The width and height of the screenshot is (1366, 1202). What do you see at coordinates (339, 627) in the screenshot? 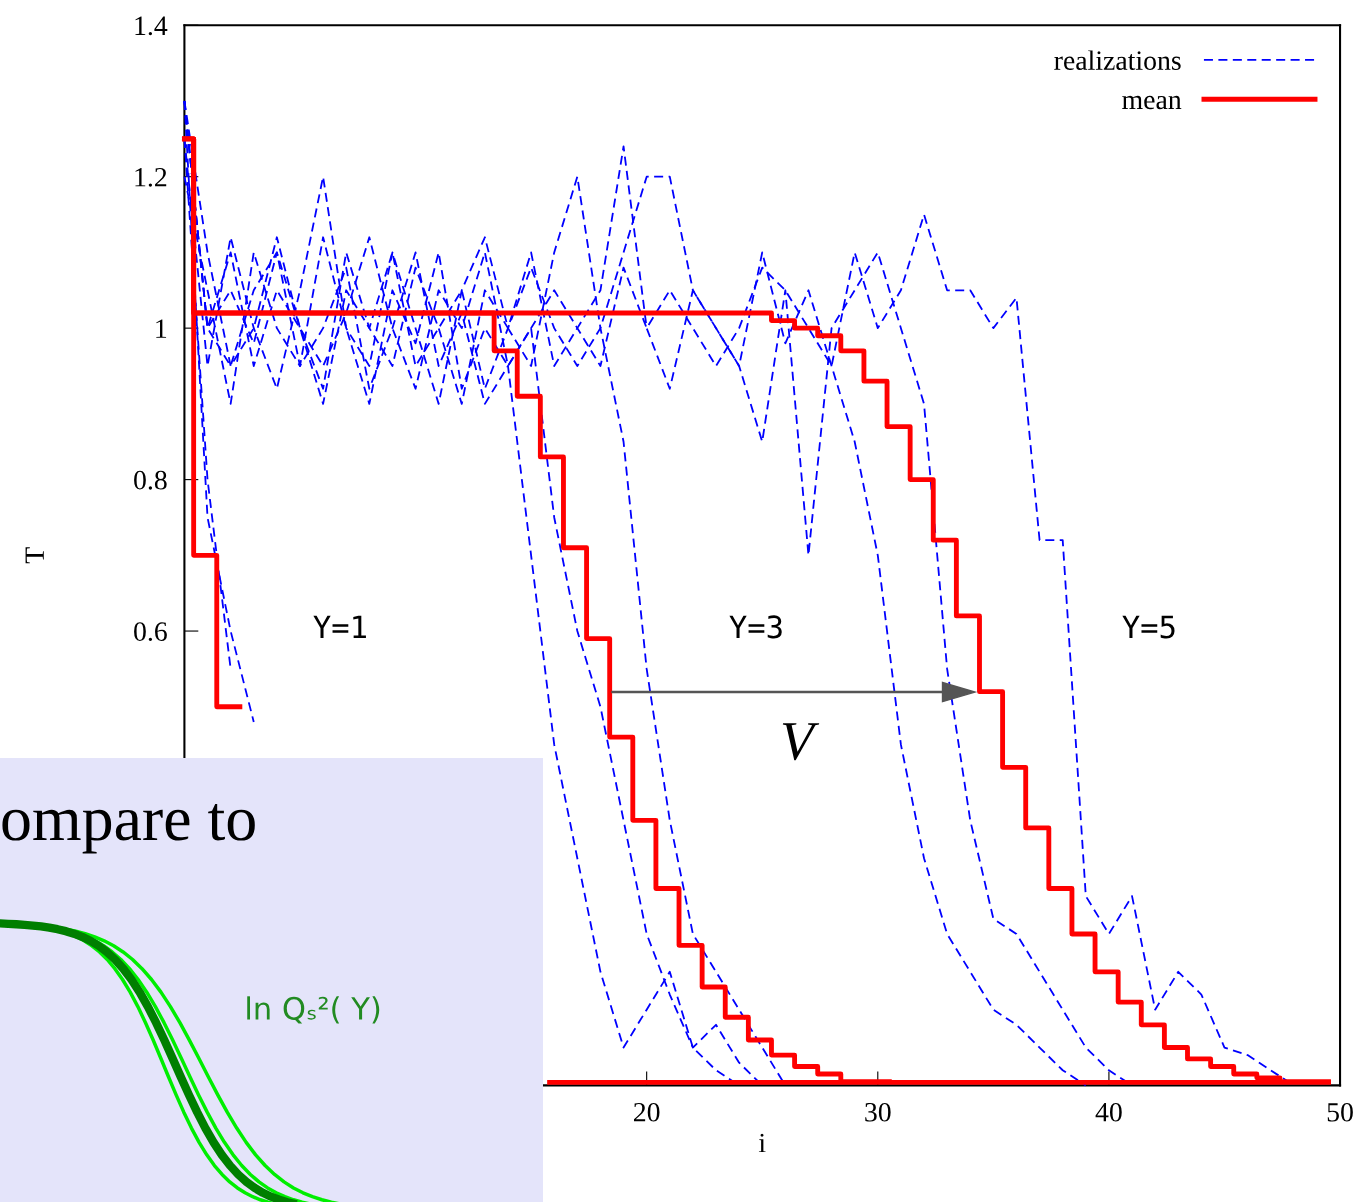
I see `annotation: Y=1` at bounding box center [339, 627].